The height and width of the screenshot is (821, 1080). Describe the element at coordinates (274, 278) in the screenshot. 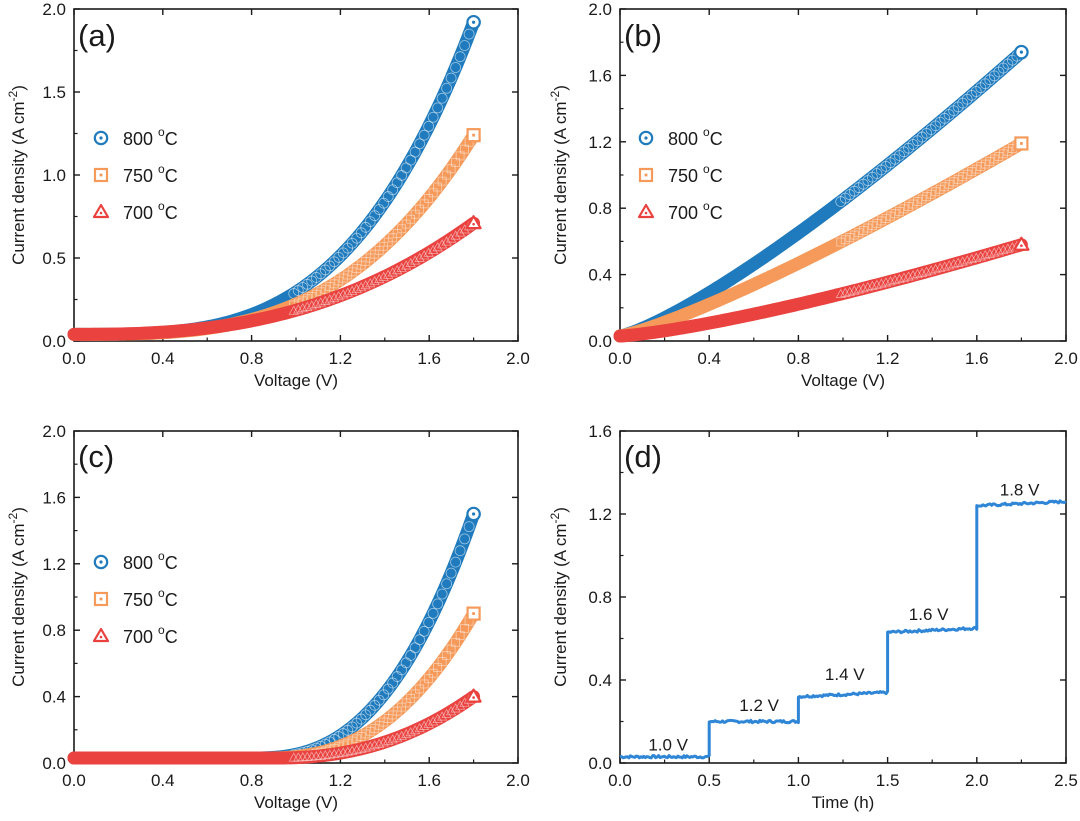

I see `series-red` at that location.